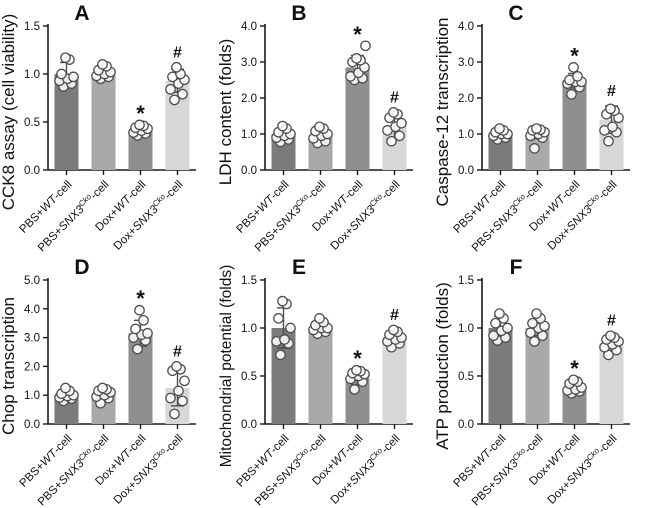 Image resolution: width=651 pixels, height=508 pixels. What do you see at coordinates (299, 267) in the screenshot?
I see `panel-letter: E` at bounding box center [299, 267].